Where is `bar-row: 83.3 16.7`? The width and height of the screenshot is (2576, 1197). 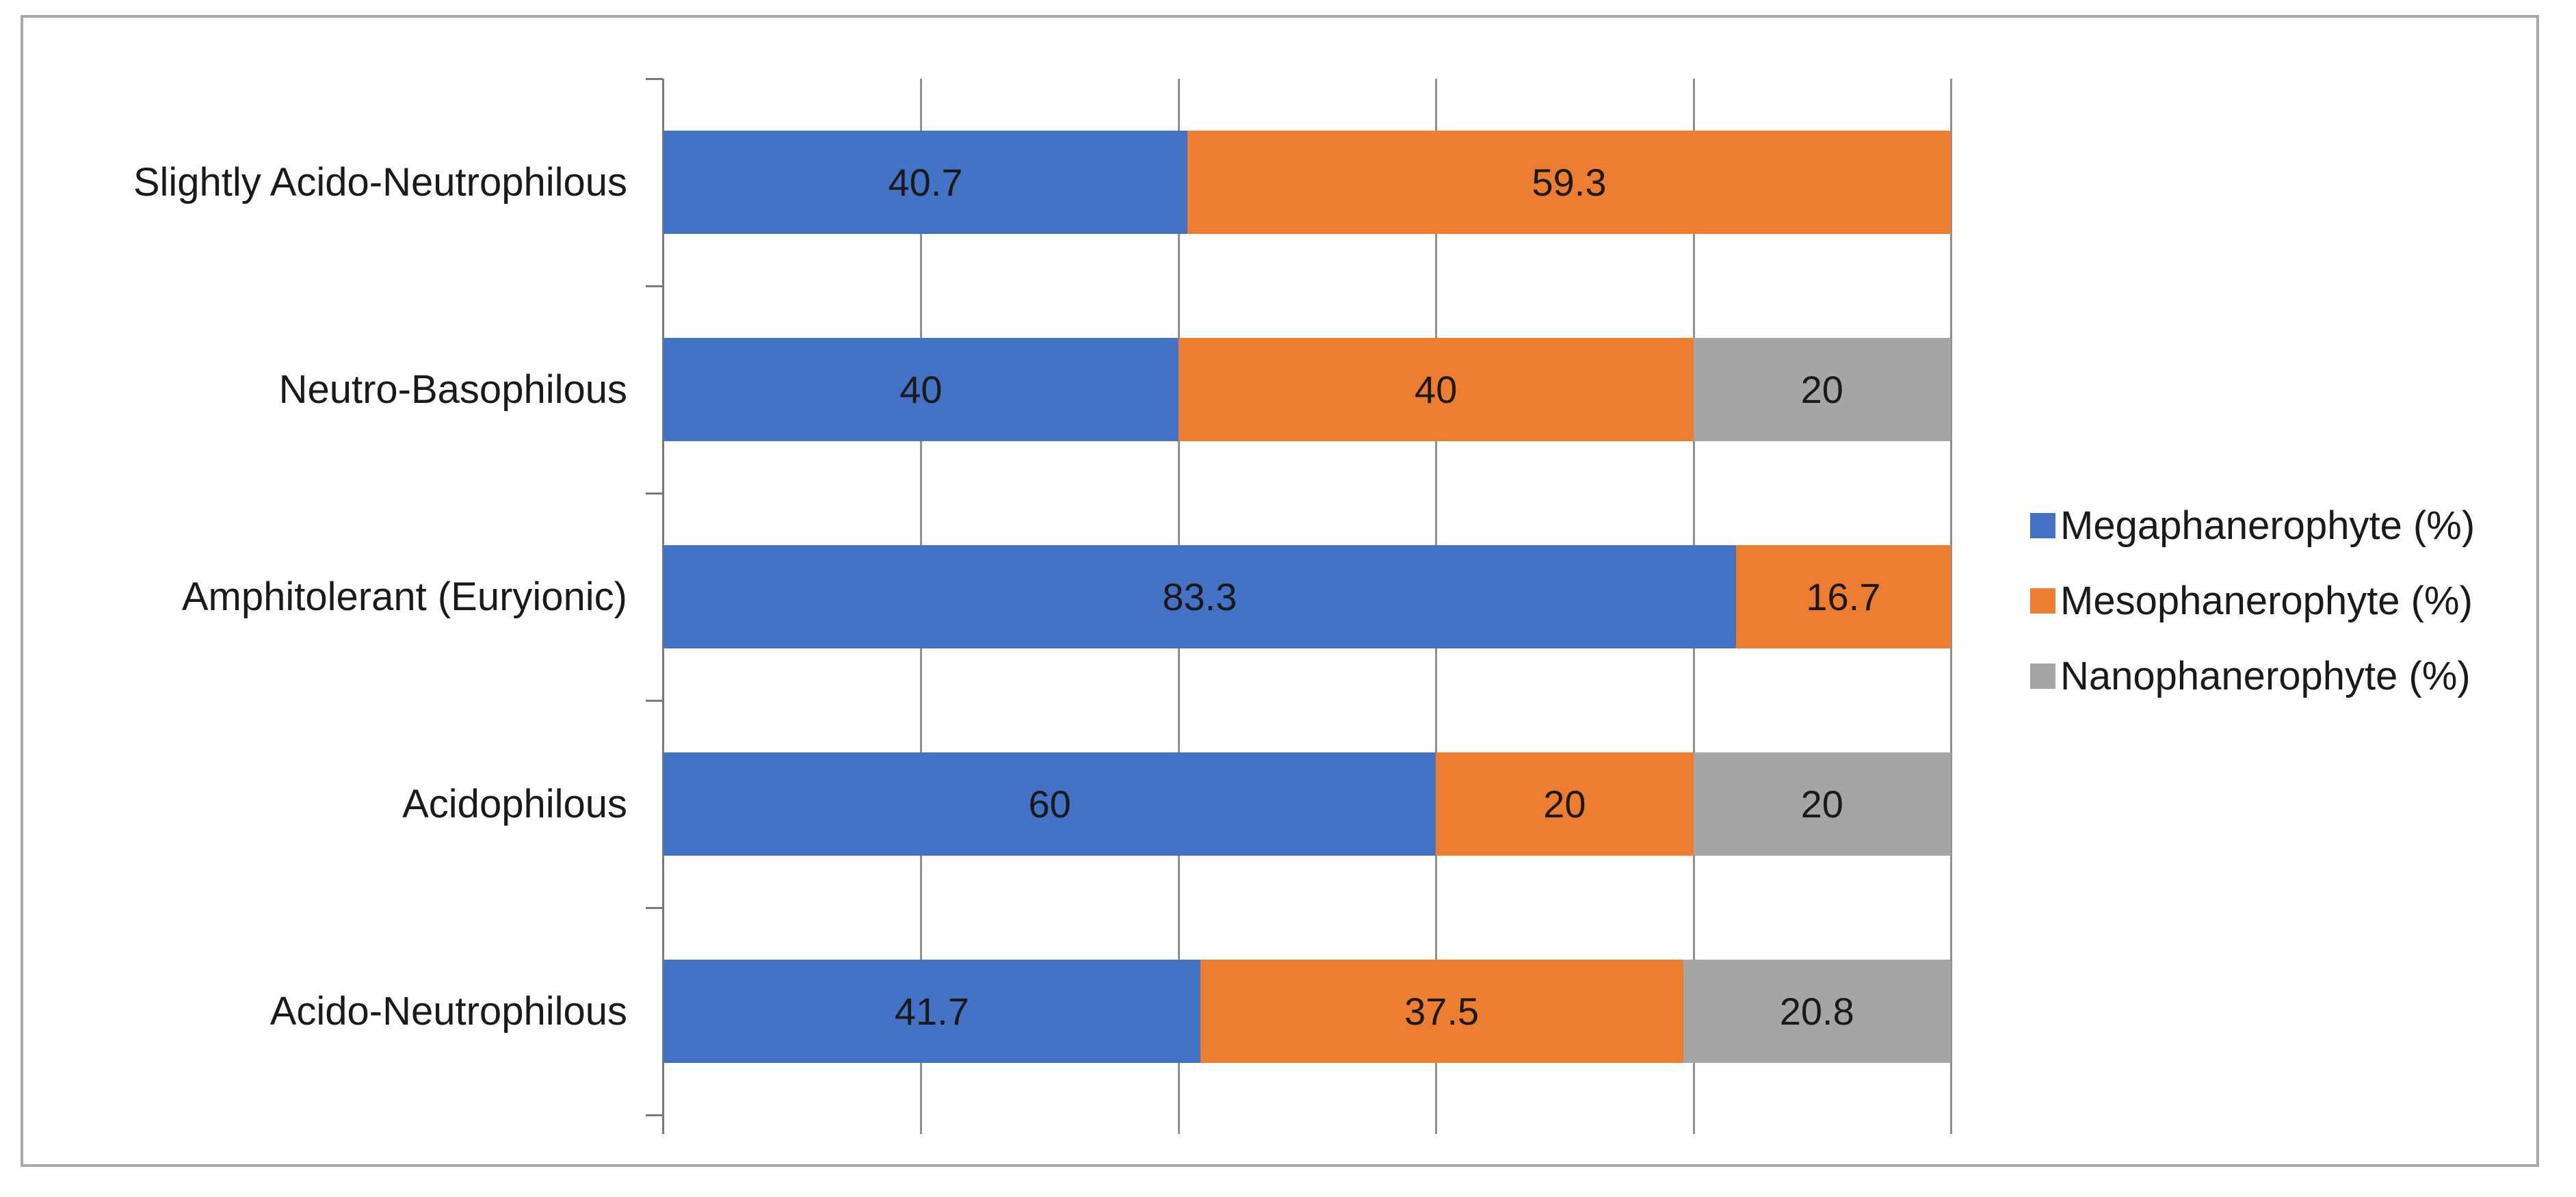
bar-row: 83.3 16.7 is located at coordinates (1307, 597).